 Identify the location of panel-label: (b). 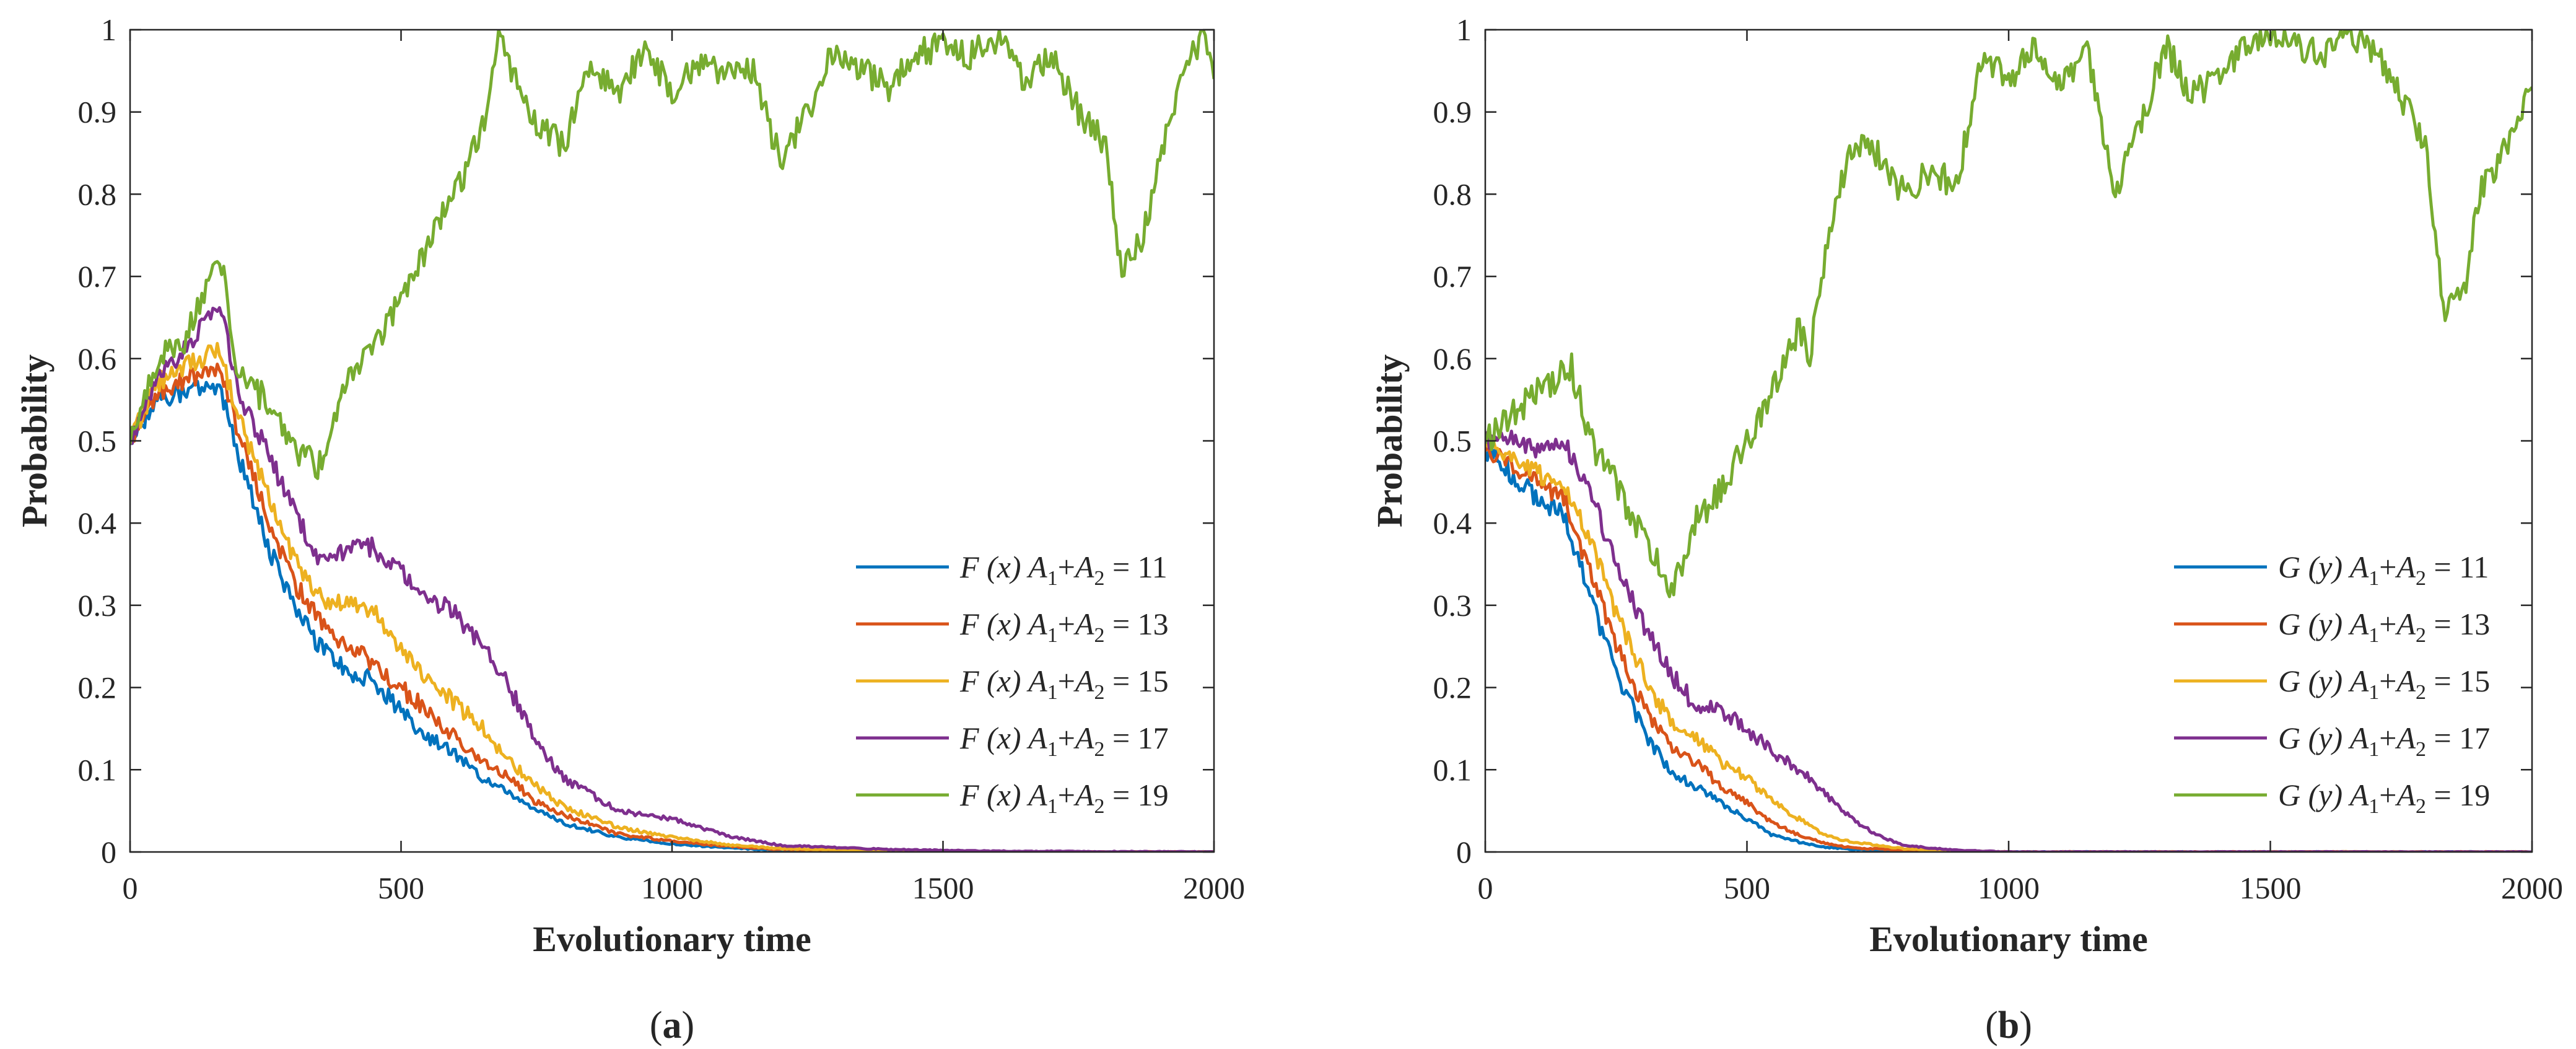
(2008, 1025).